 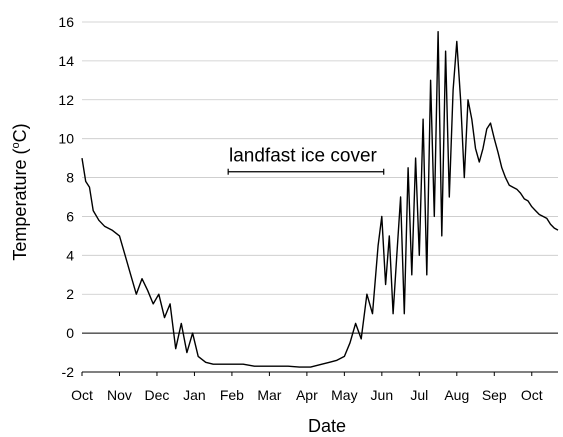 I want to click on y-tick-label: 0, so click(x=70, y=333).